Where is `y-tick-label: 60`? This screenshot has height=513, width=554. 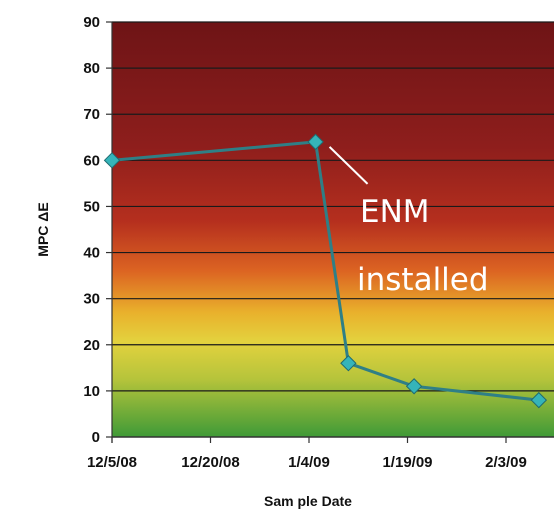 y-tick-label: 60 is located at coordinates (91, 160).